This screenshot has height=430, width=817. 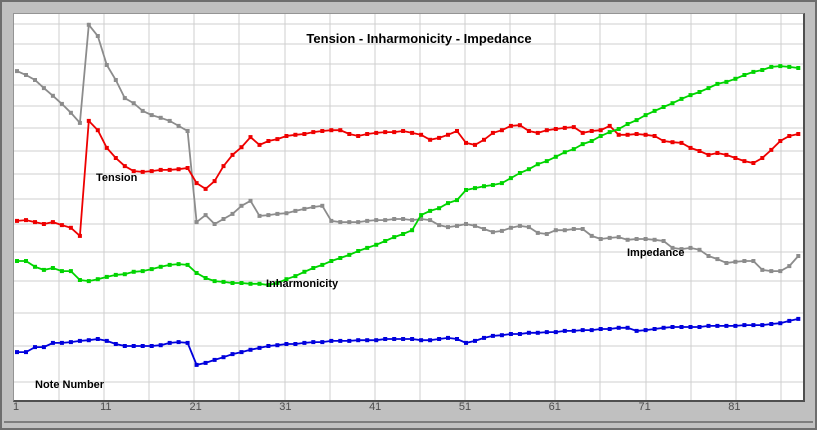 I want to click on x-axis-tick-label: 81, so click(x=734, y=407).